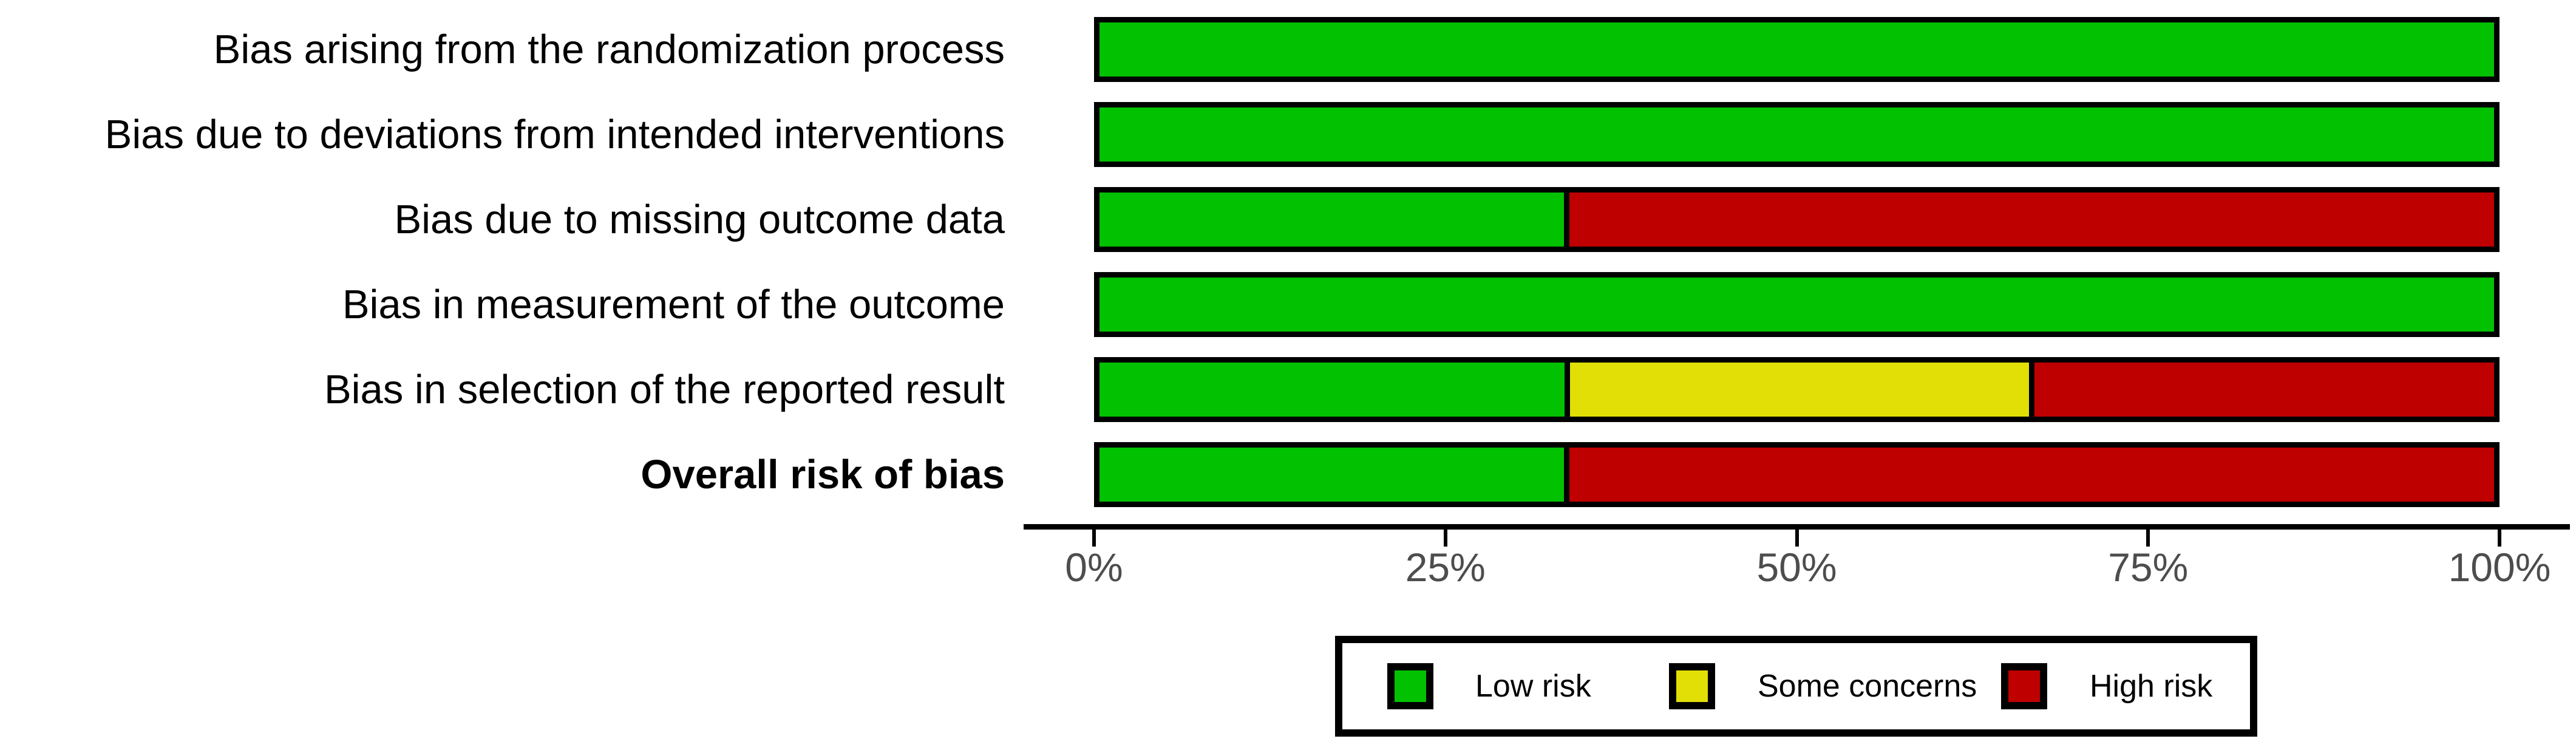 This screenshot has height=750, width=2576. What do you see at coordinates (1797, 527) in the screenshot?
I see `x-axis-line` at bounding box center [1797, 527].